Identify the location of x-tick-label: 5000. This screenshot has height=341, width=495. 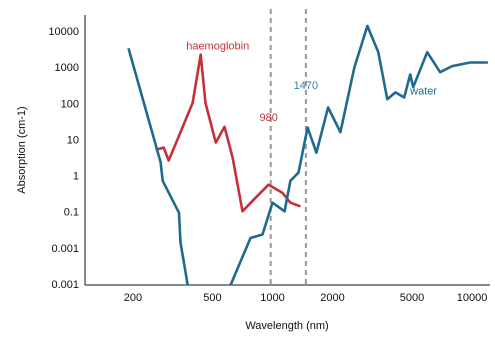
(412, 298).